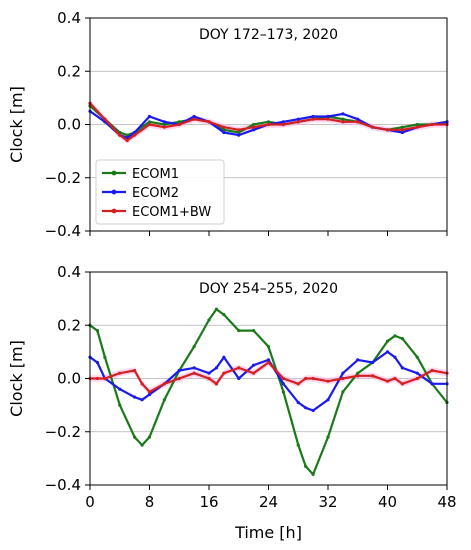  Describe the element at coordinates (268, 377) in the screenshot. I see `noise-band` at that location.